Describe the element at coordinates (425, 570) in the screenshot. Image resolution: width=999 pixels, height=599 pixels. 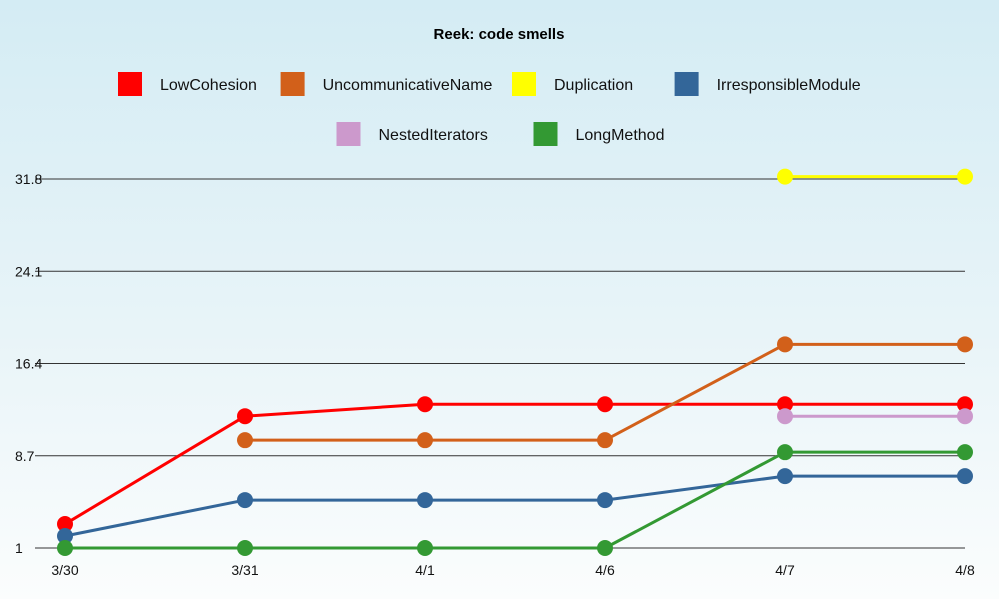
I see `x-tick-label: 4/1` at that location.